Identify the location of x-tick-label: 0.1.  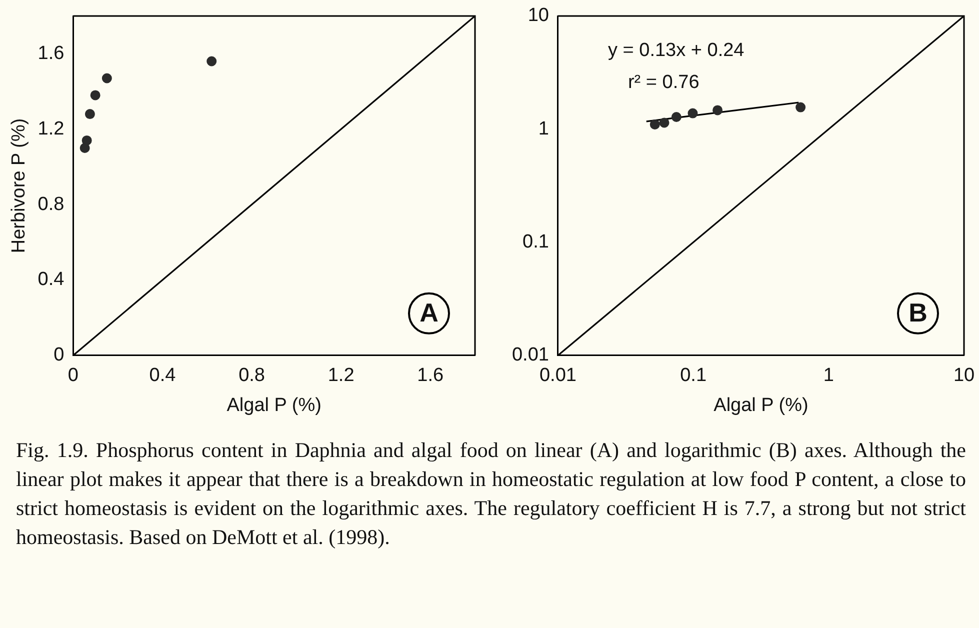
(693, 375).